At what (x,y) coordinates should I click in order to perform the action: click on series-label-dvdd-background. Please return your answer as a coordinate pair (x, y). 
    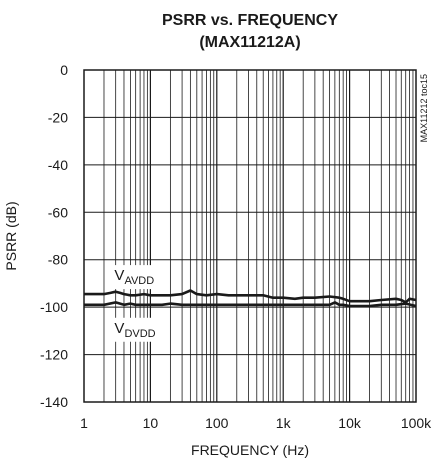
    Looking at the image, I should click on (135, 329).